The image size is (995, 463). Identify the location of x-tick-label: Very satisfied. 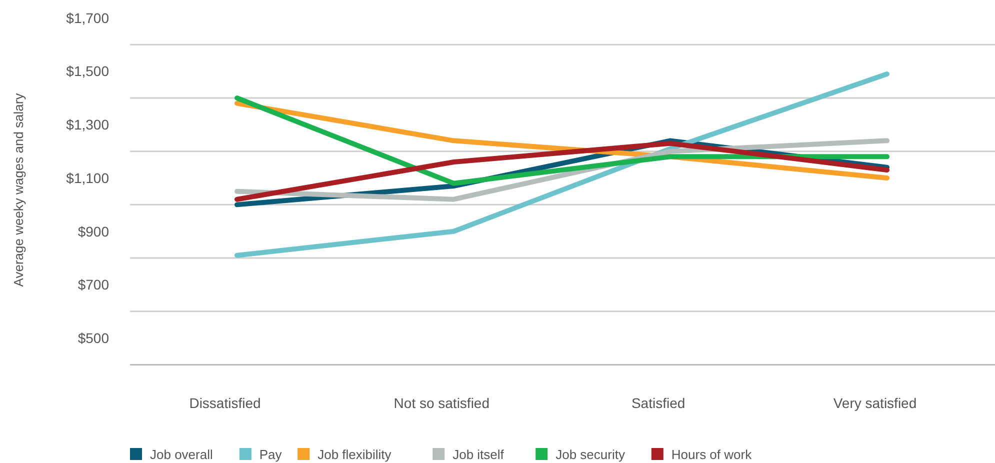
(875, 403).